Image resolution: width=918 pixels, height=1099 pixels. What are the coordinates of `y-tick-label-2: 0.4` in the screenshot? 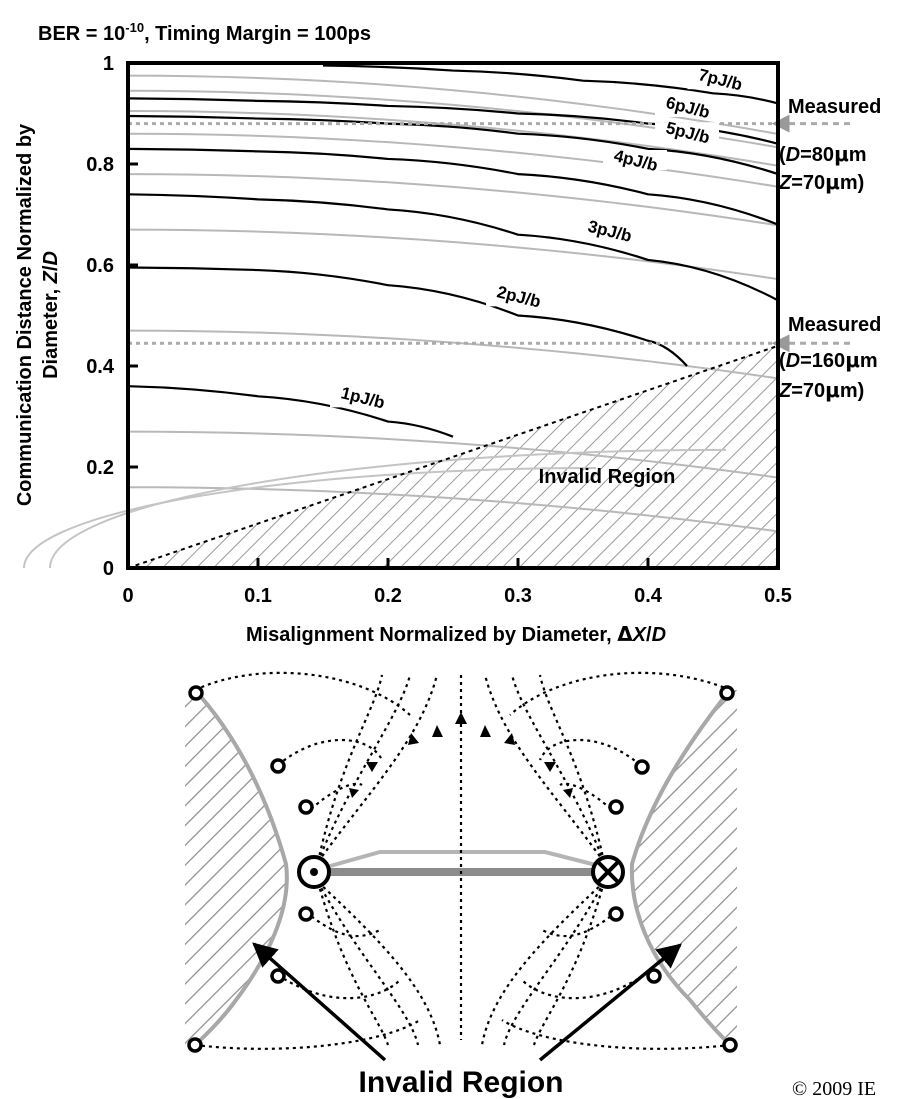 It's located at (100, 367).